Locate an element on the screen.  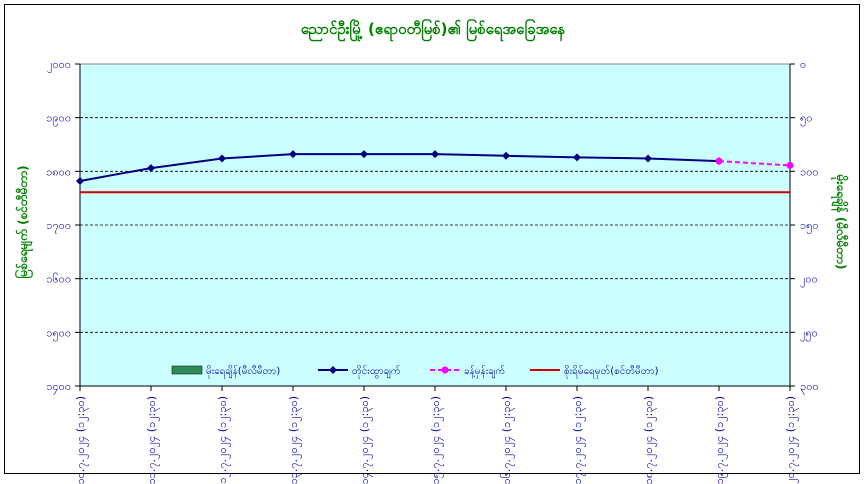
x-tick-label: ၁၆.၇.၂၀၂၄ (၁၂:၃၀) is located at coordinates (507, 440).